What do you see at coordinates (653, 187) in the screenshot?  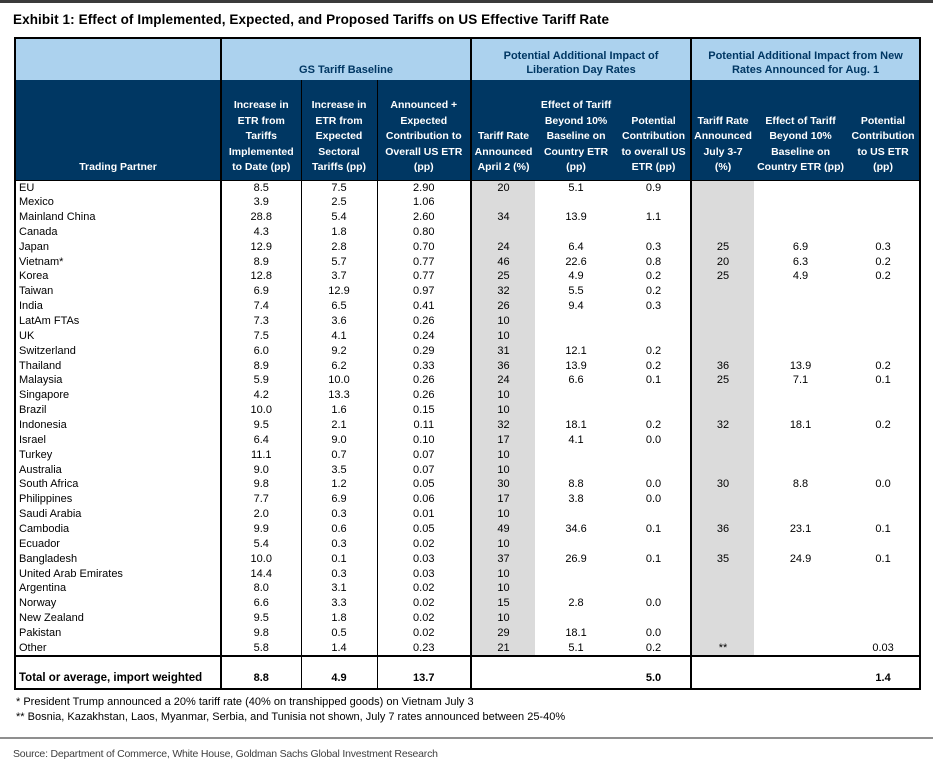 I see `value-cell: 0.9` at bounding box center [653, 187].